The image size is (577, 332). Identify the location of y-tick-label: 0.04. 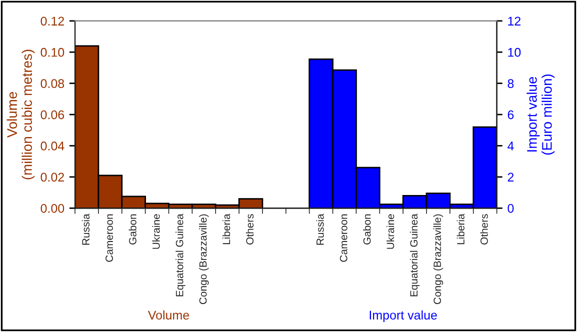
(52, 146).